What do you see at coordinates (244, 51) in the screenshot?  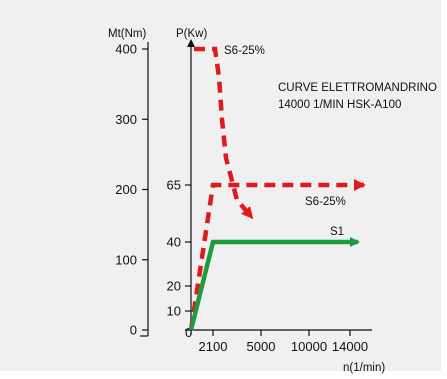 I see `label-s6-torque: S6-25%` at bounding box center [244, 51].